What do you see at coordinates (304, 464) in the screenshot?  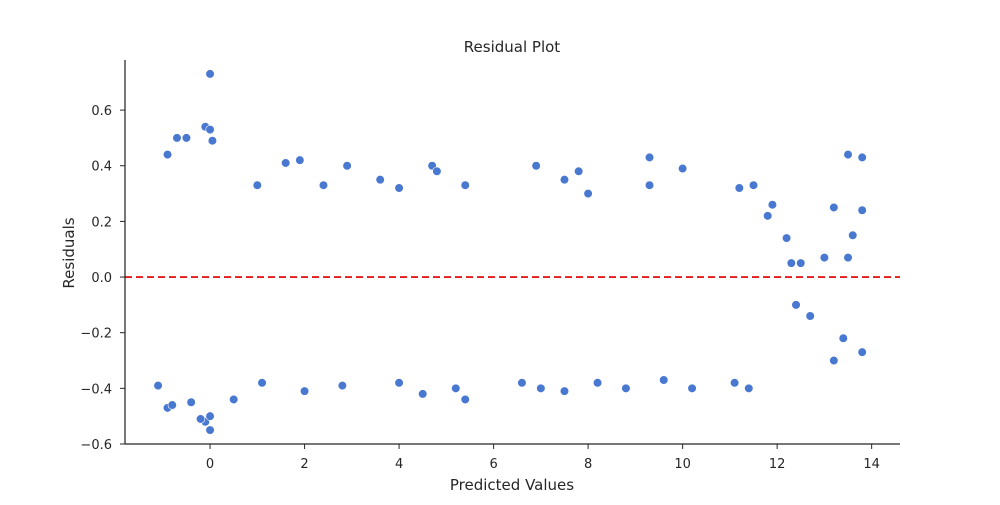 I see `x-tick-label: 2` at bounding box center [304, 464].